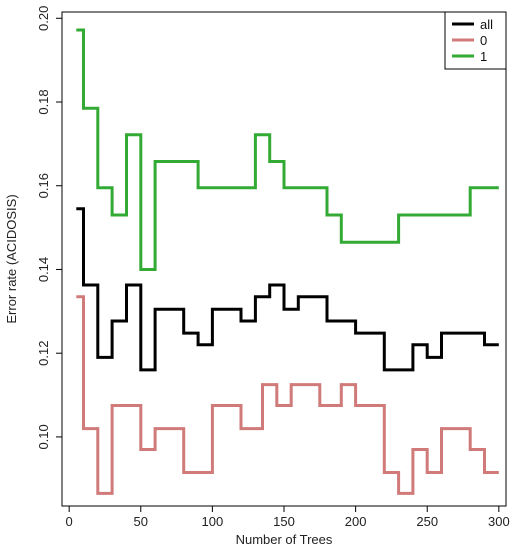 The height and width of the screenshot is (550, 516). What do you see at coordinates (483, 40) in the screenshot?
I see `legend-label-1: 0` at bounding box center [483, 40].